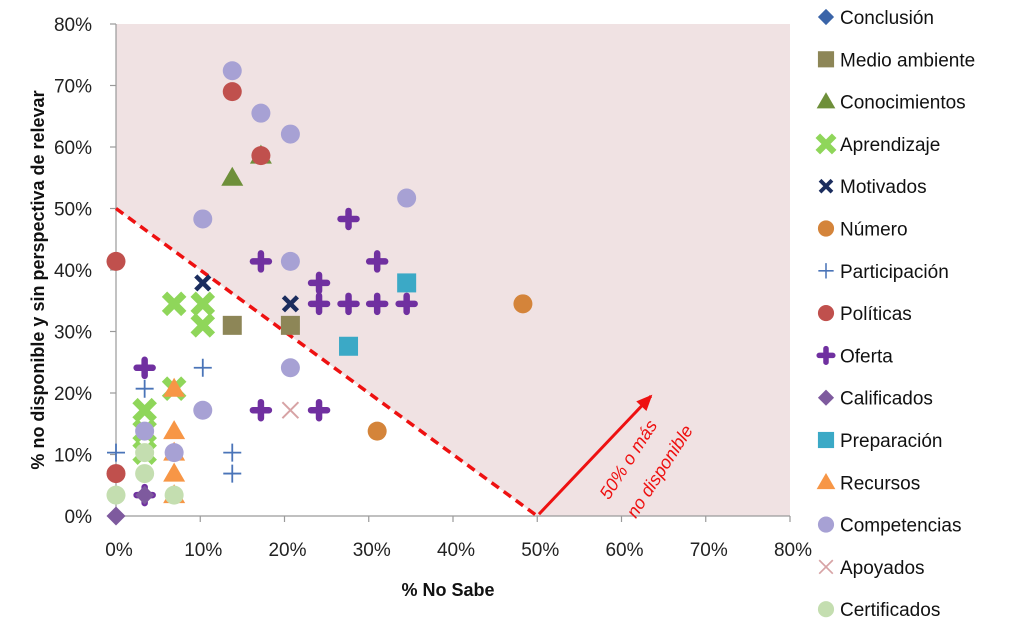 The image size is (1013, 622). I want to click on legend-item: Calificados, so click(875, 399).